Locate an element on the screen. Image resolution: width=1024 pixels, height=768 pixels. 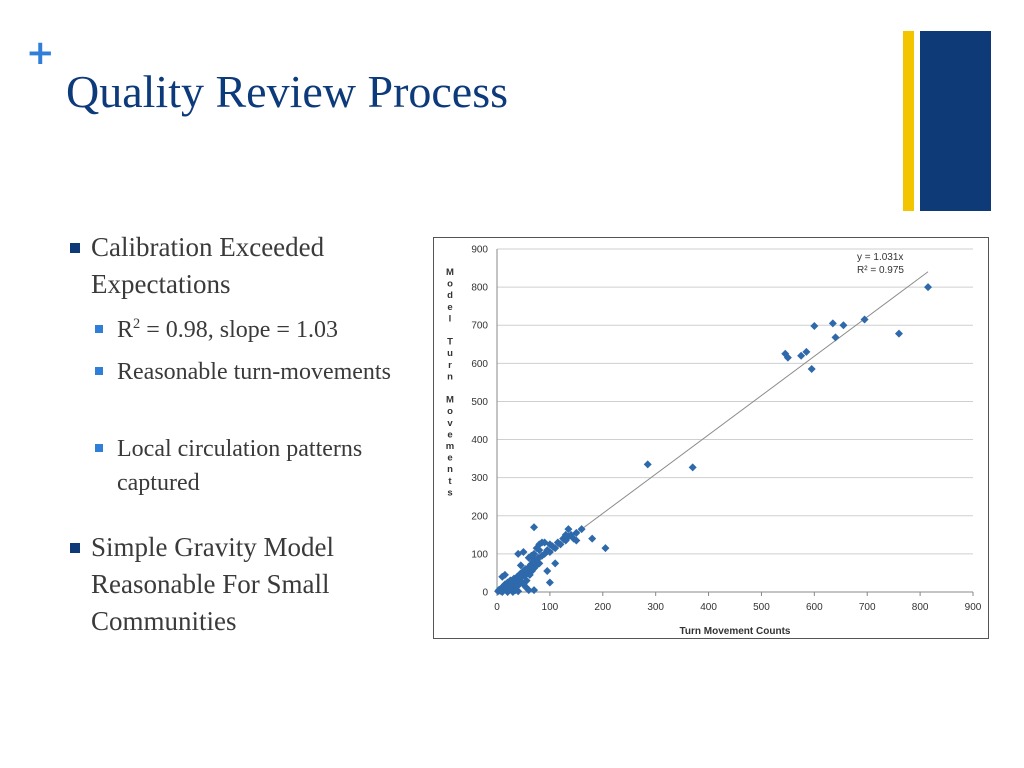
y-tick-label: 200 is located at coordinates (479, 516).